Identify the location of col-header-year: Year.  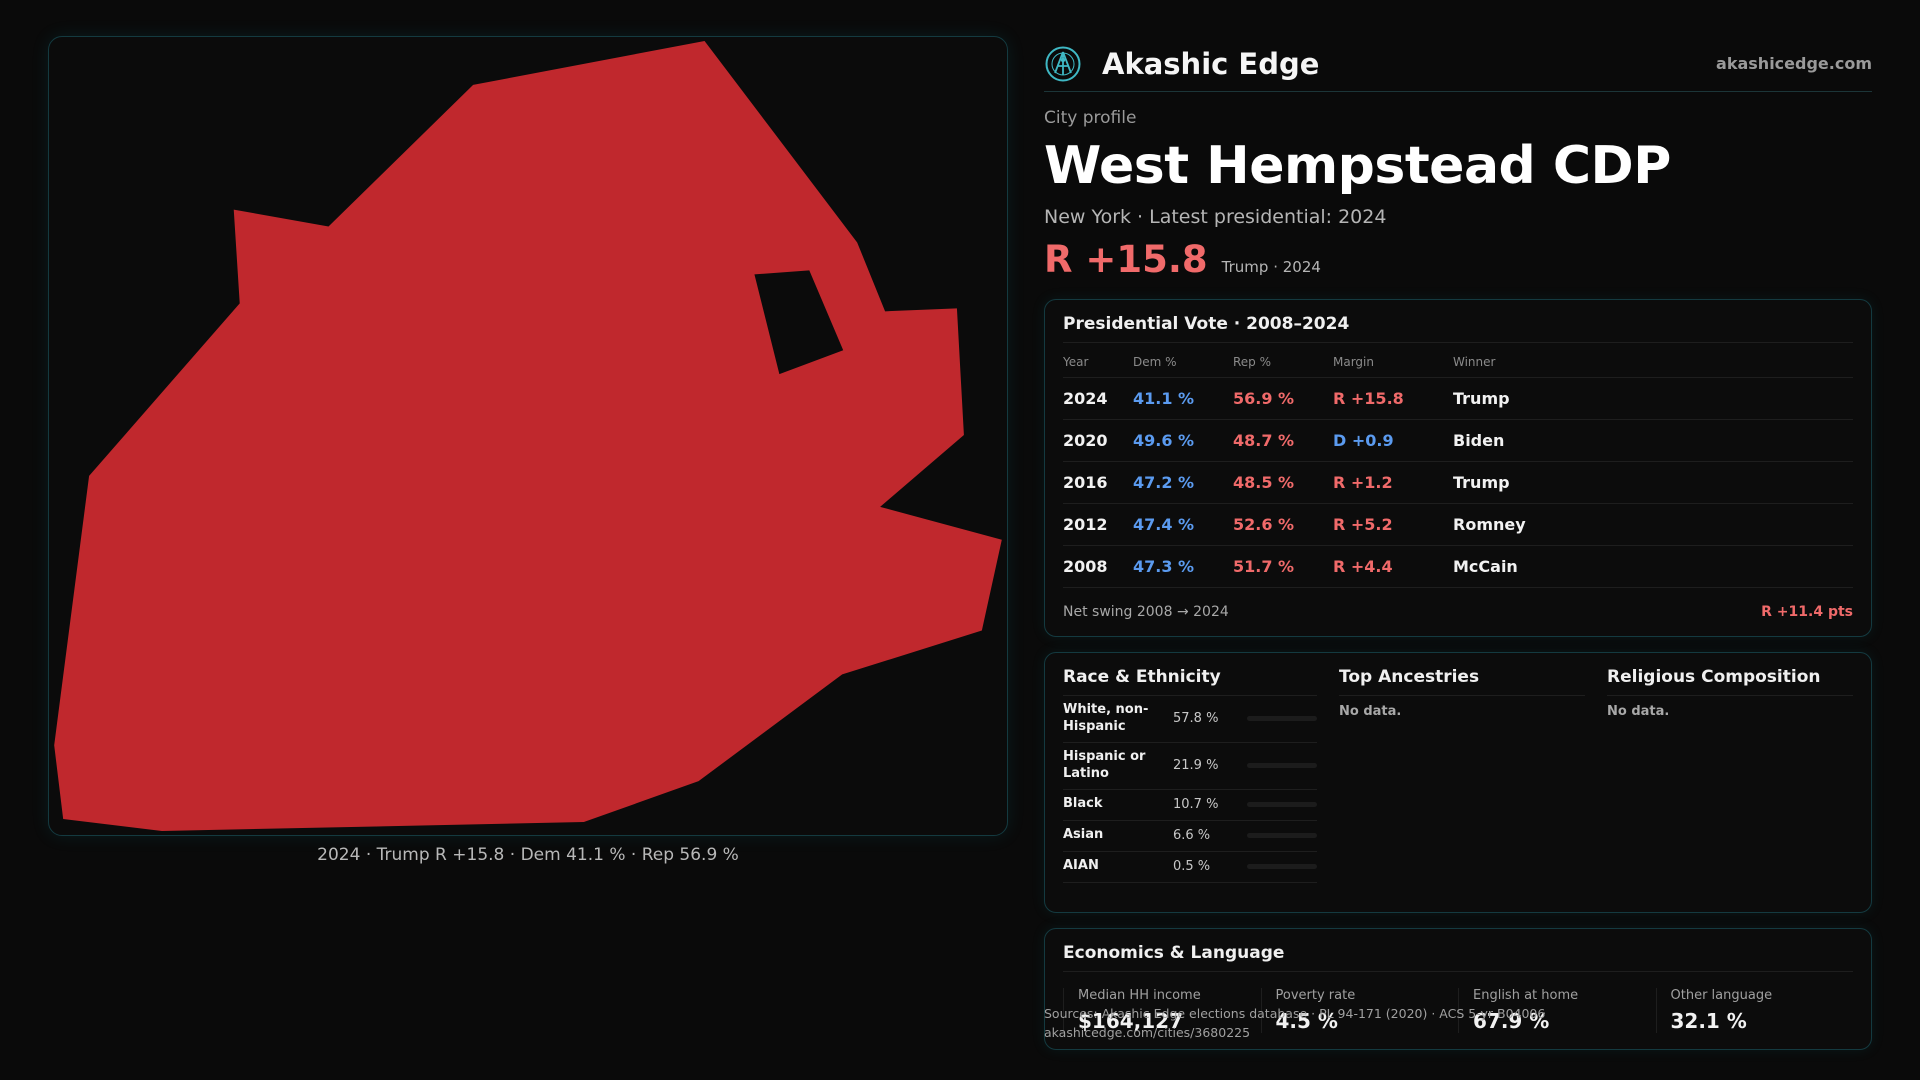
(1098, 362).